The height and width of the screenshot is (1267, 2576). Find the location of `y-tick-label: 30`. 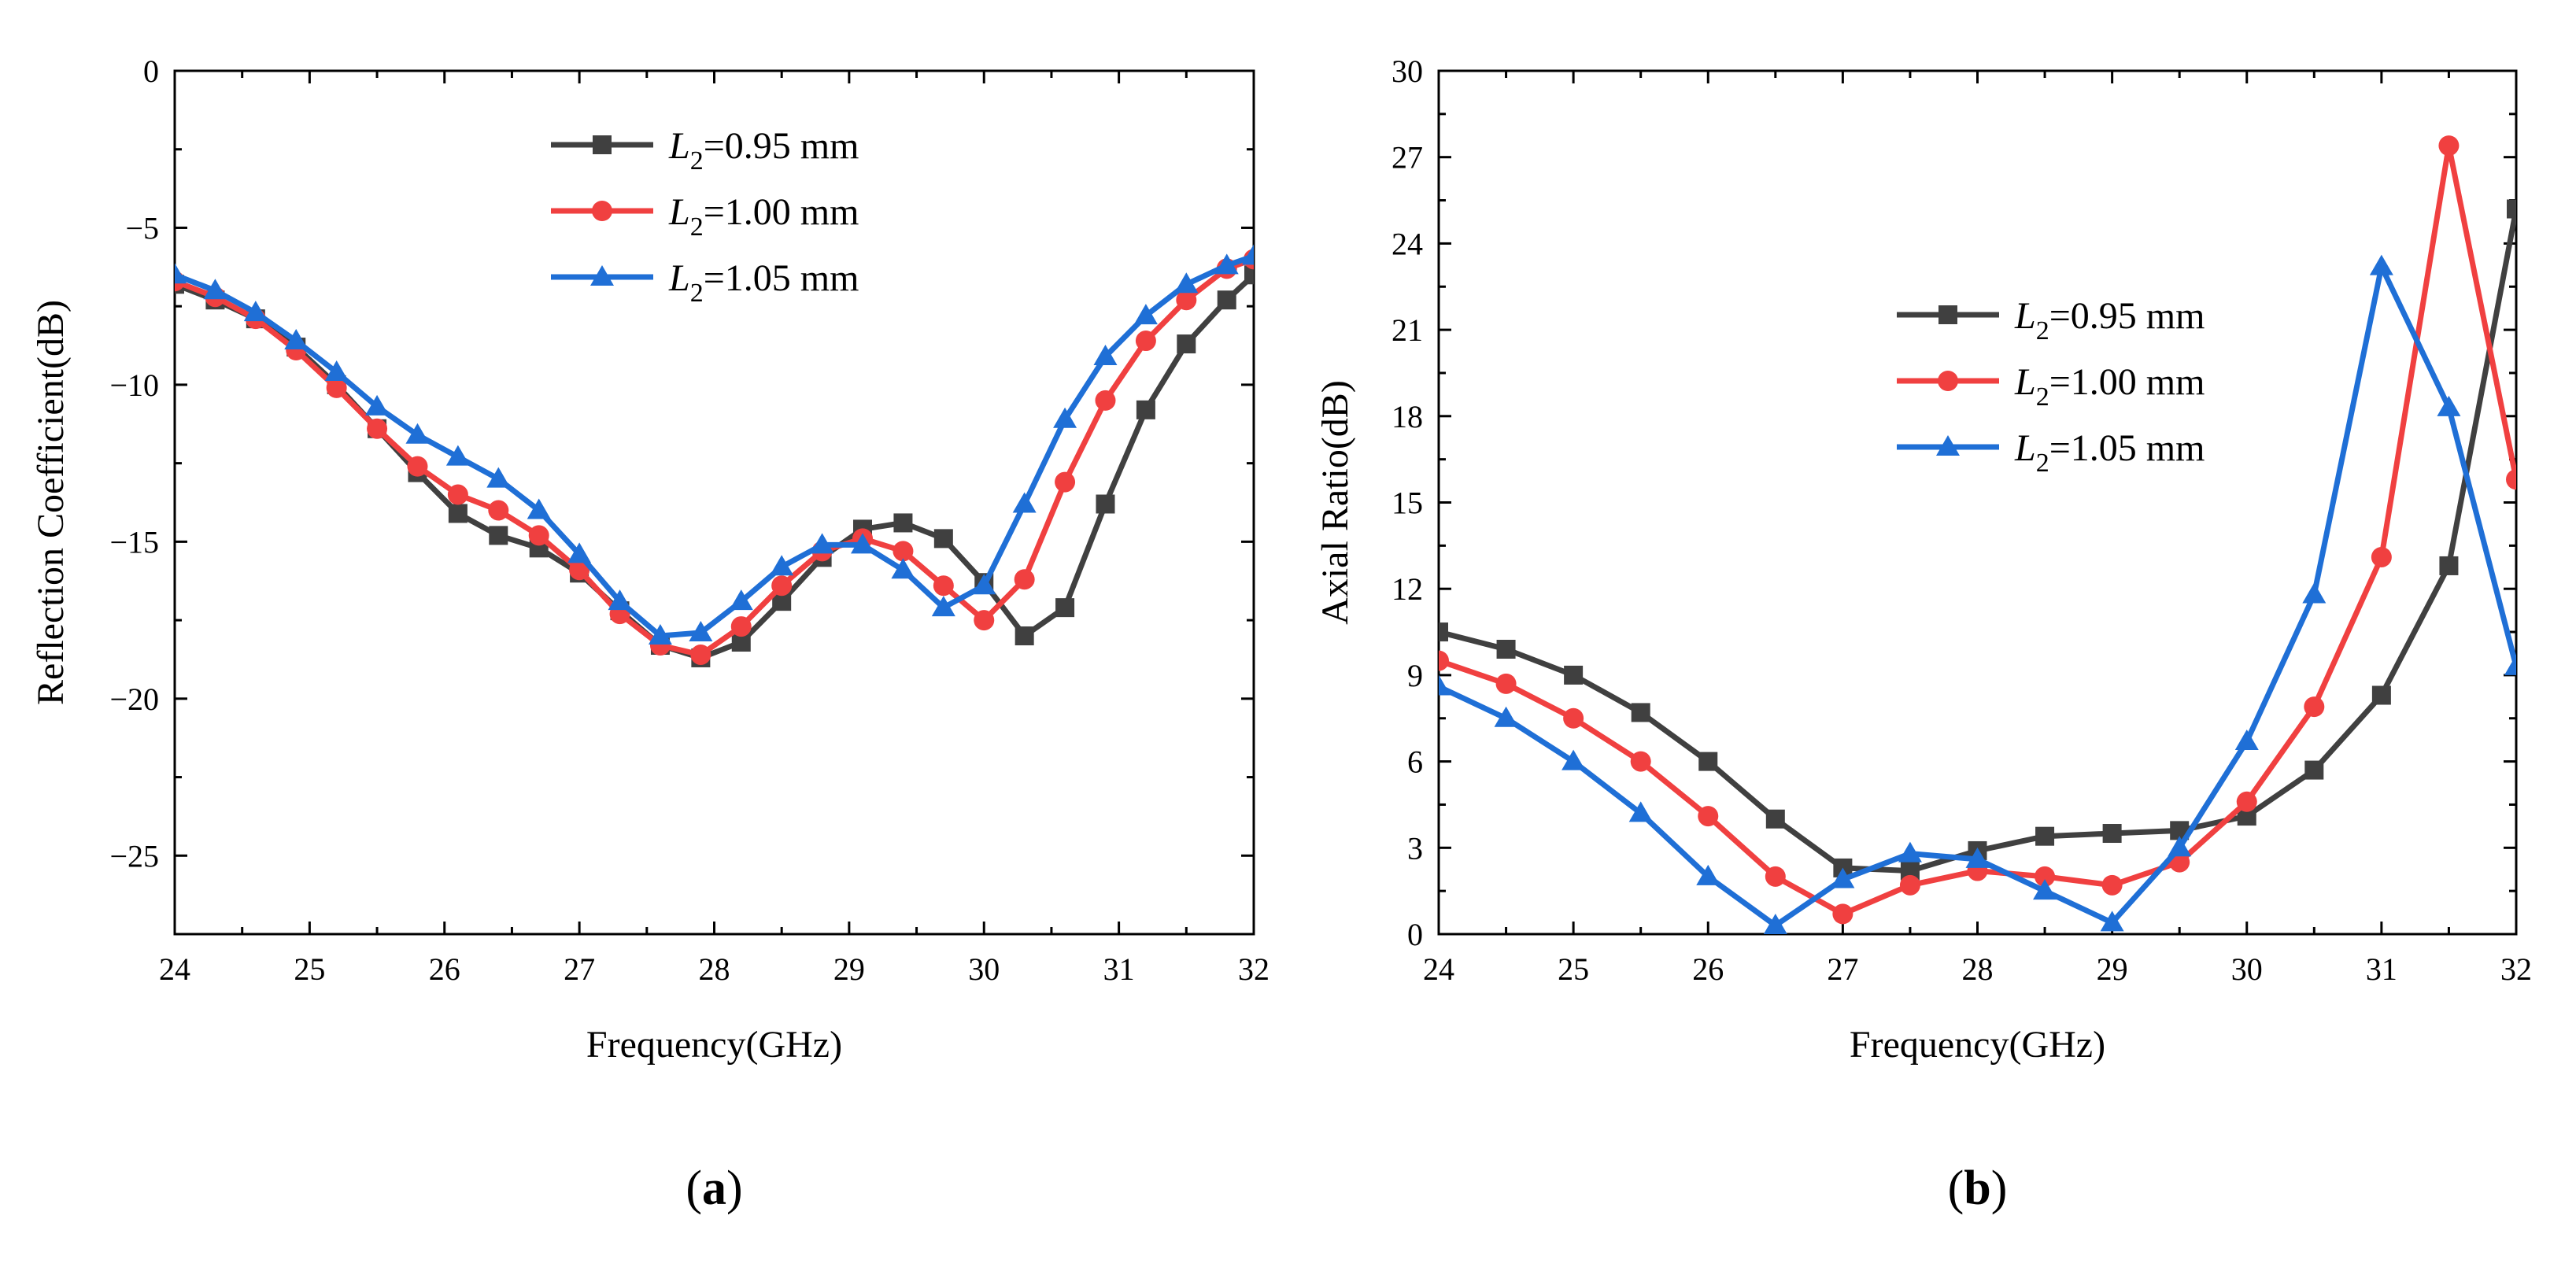

y-tick-label: 30 is located at coordinates (1407, 71).